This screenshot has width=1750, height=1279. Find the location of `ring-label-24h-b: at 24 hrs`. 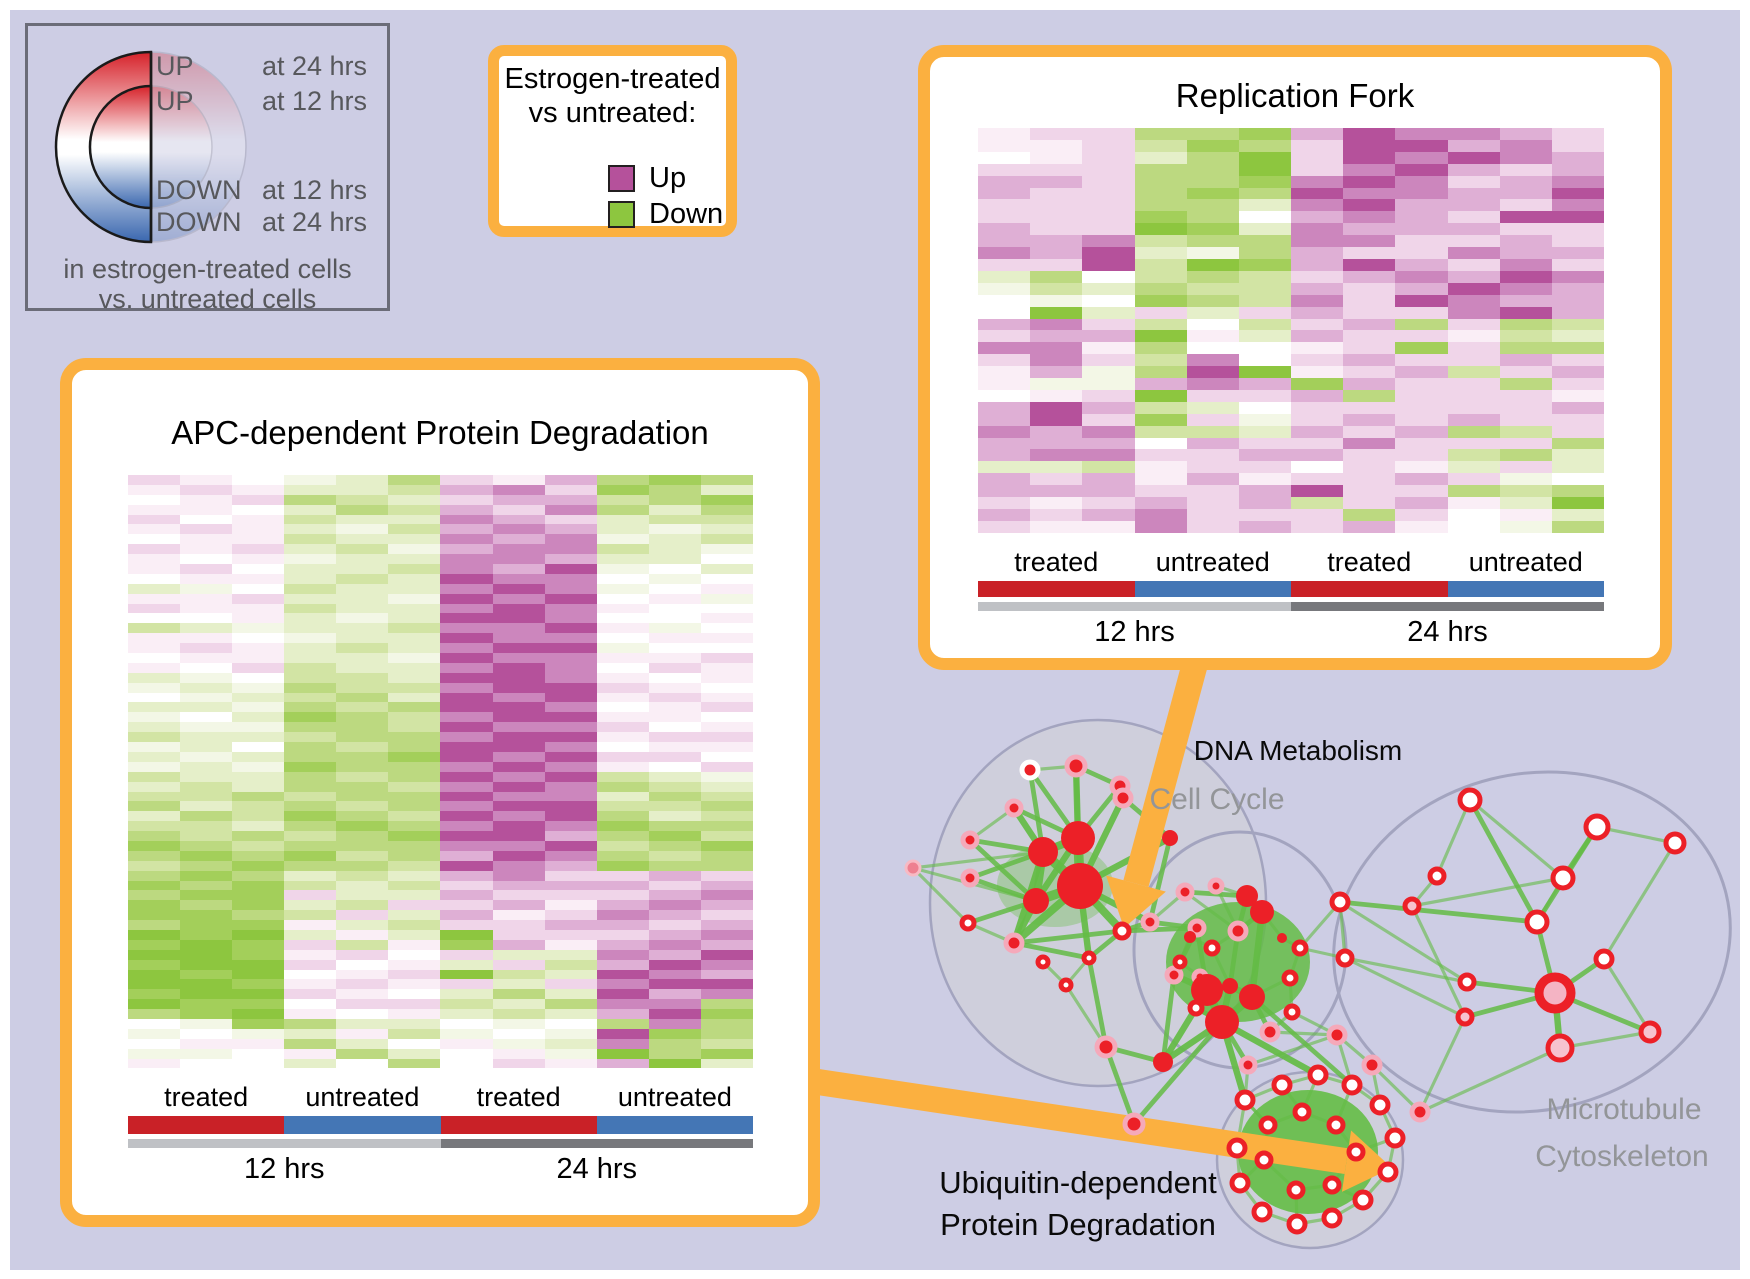

ring-label-24h-b: at 24 hrs is located at coordinates (314, 222).